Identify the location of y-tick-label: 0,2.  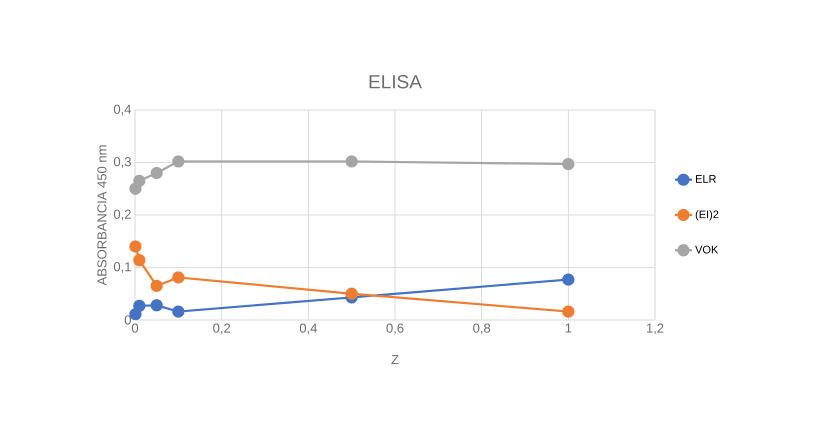
(122, 215).